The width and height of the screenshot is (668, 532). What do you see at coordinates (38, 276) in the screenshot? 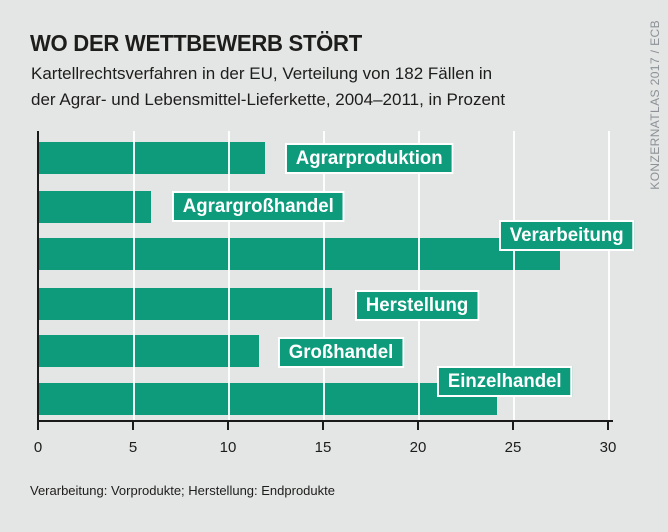
I see `y-axis-line` at bounding box center [38, 276].